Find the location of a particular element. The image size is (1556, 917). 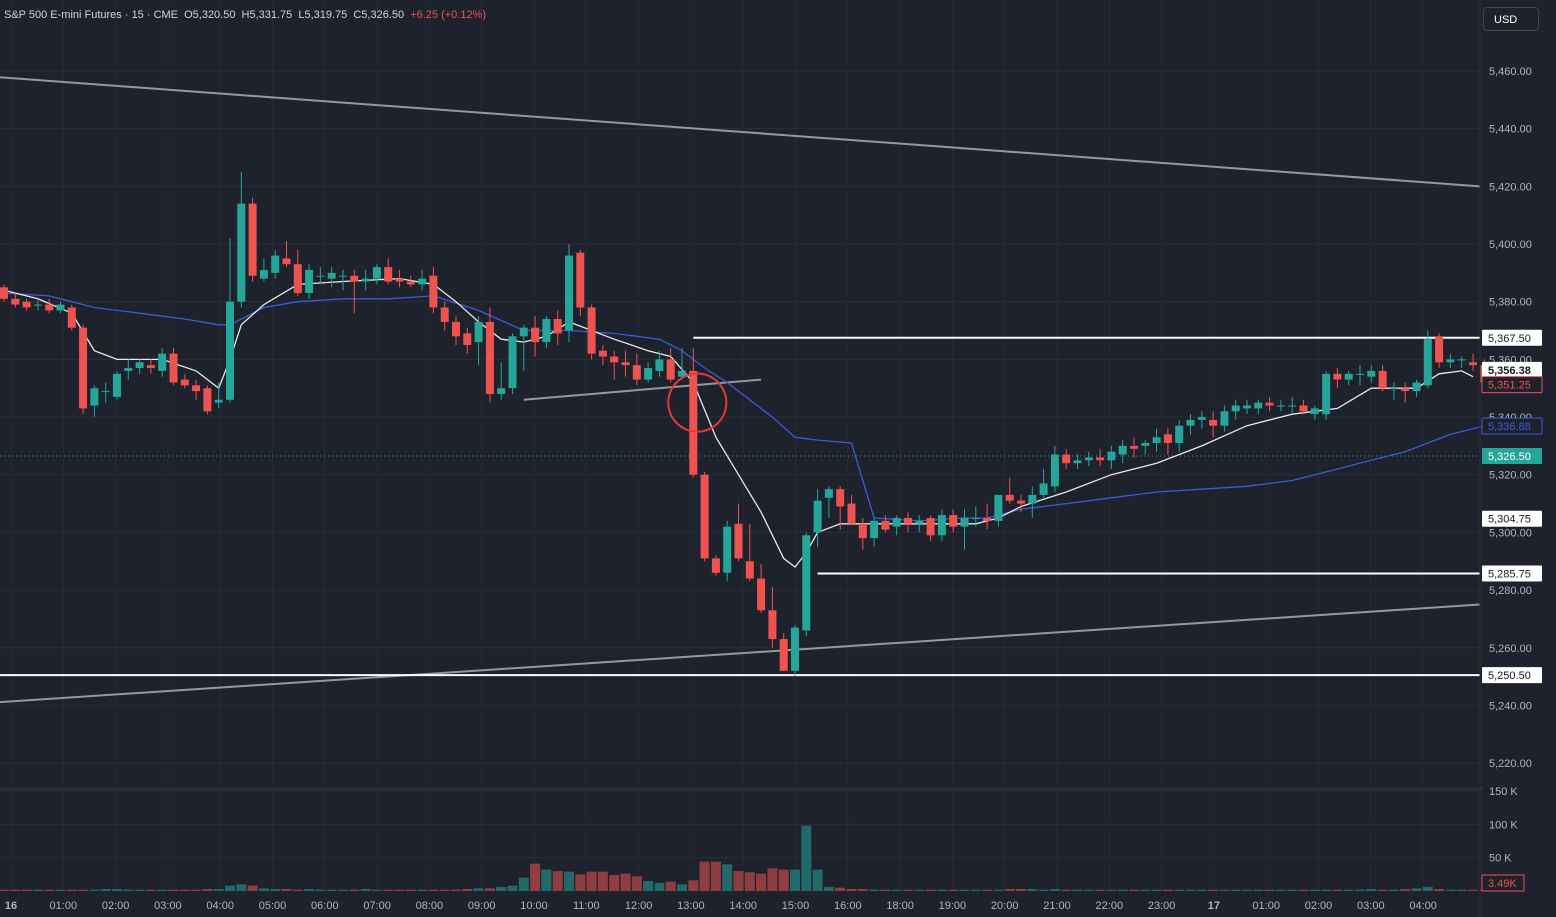

currency-button: USD is located at coordinates (1511, 19).